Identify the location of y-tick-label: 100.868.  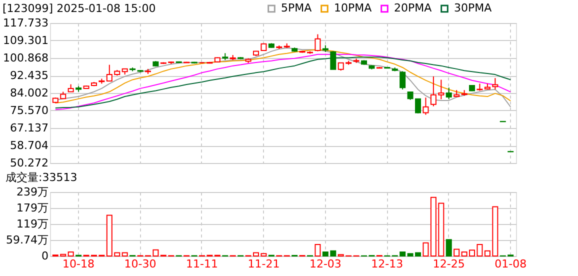
(25, 58).